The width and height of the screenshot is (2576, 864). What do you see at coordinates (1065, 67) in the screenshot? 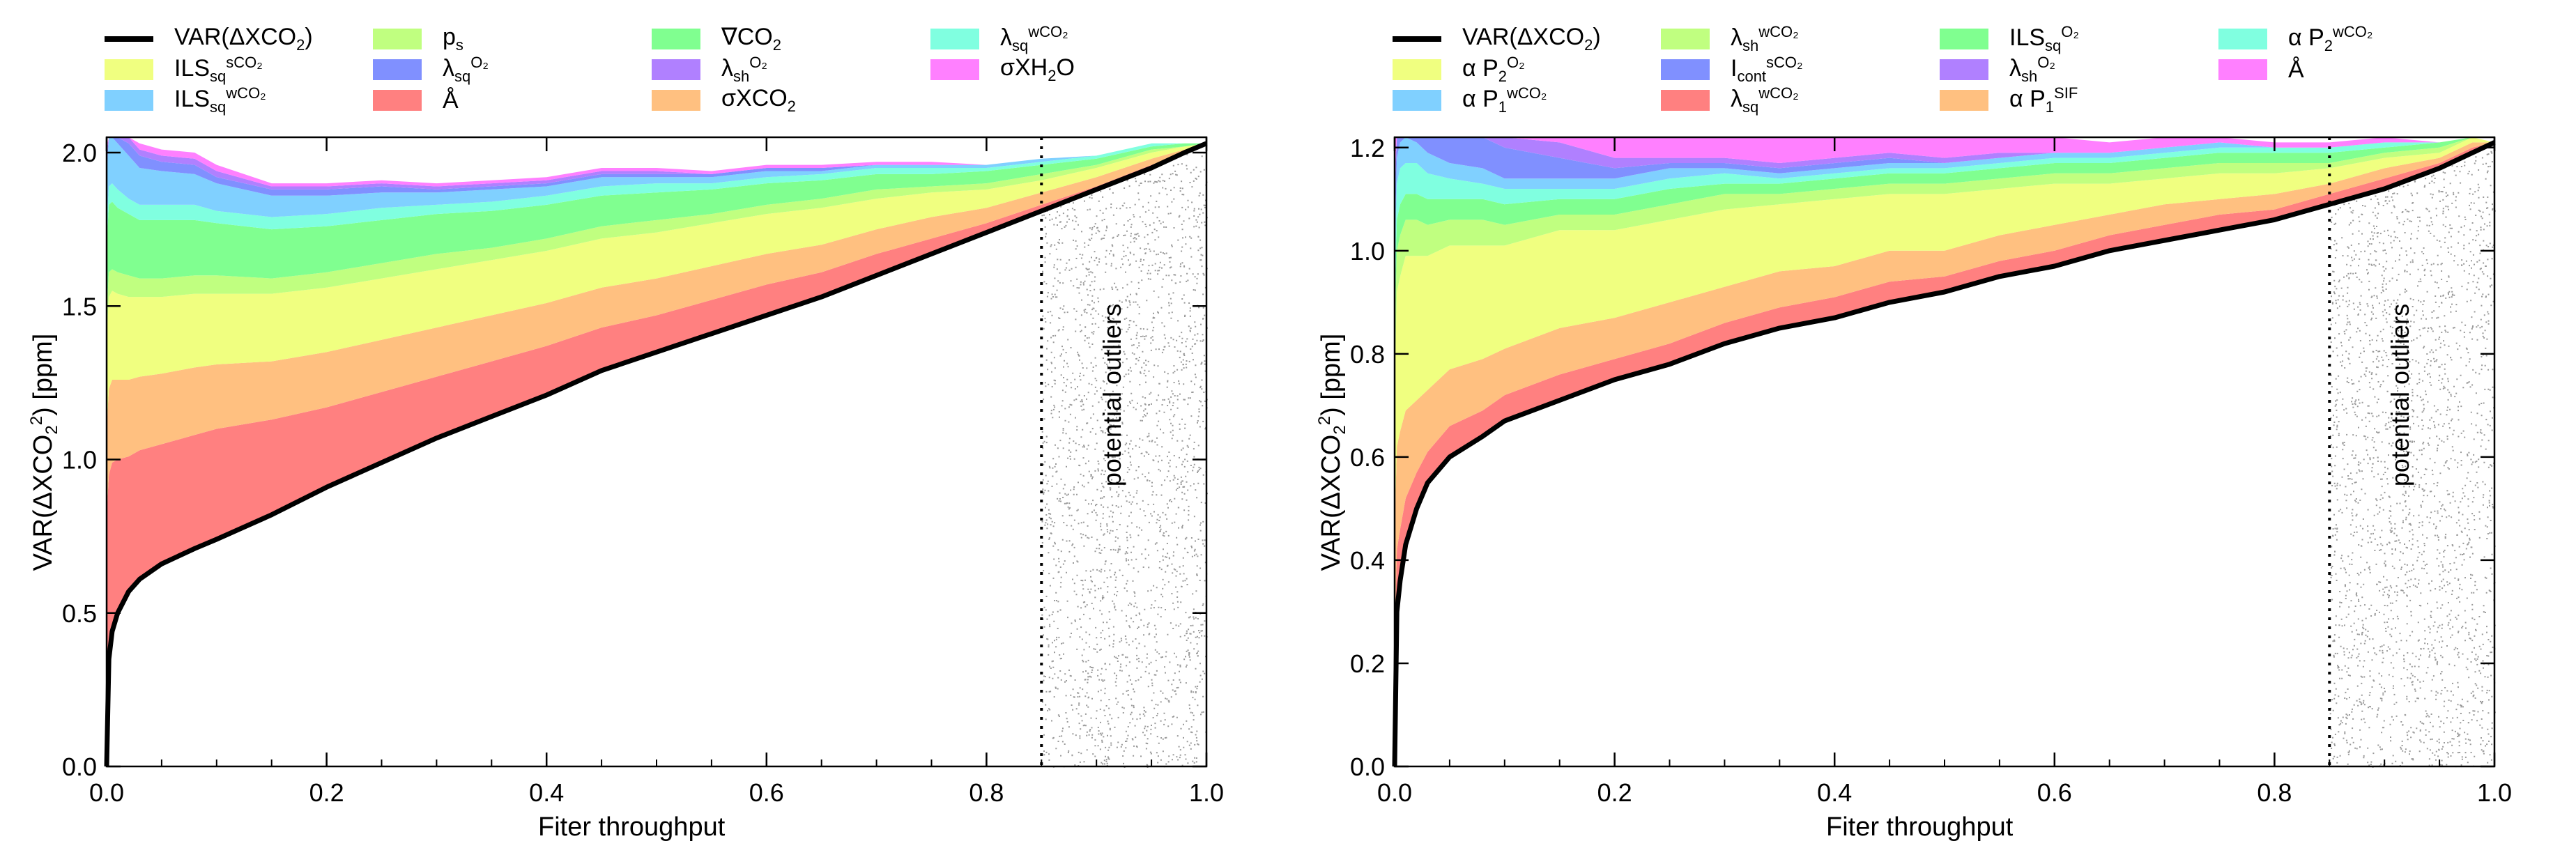
I see `label-part-post: O` at bounding box center [1065, 67].